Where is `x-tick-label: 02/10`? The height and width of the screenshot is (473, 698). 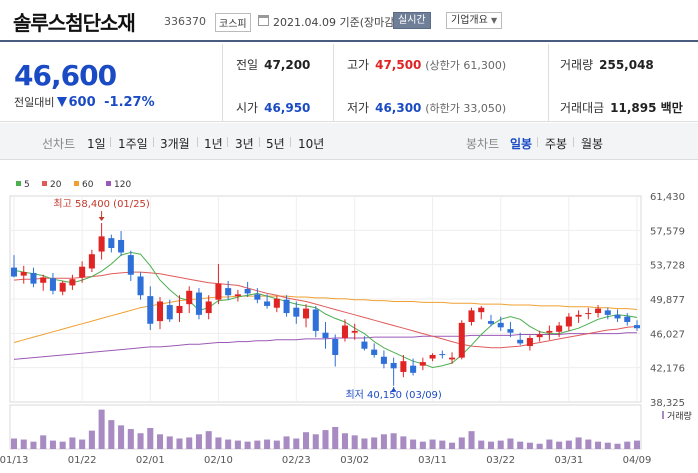
x-tick-label: 02/10 is located at coordinates (218, 460).